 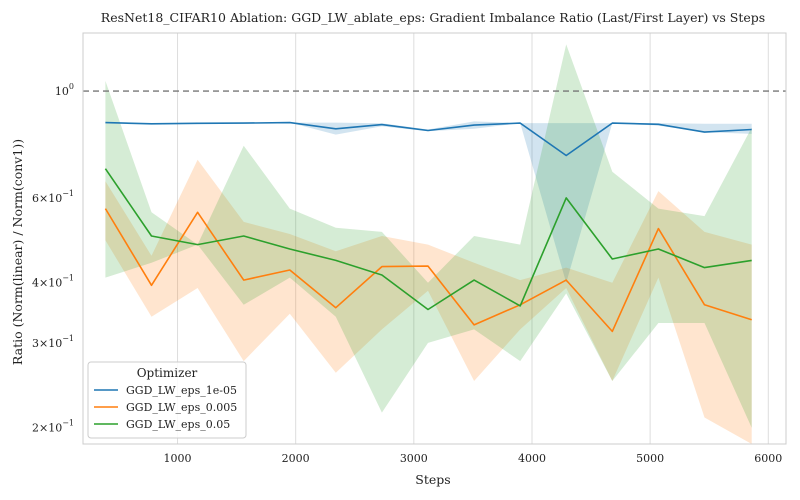 What do you see at coordinates (167, 373) in the screenshot?
I see `legend-title: Optimizer` at bounding box center [167, 373].